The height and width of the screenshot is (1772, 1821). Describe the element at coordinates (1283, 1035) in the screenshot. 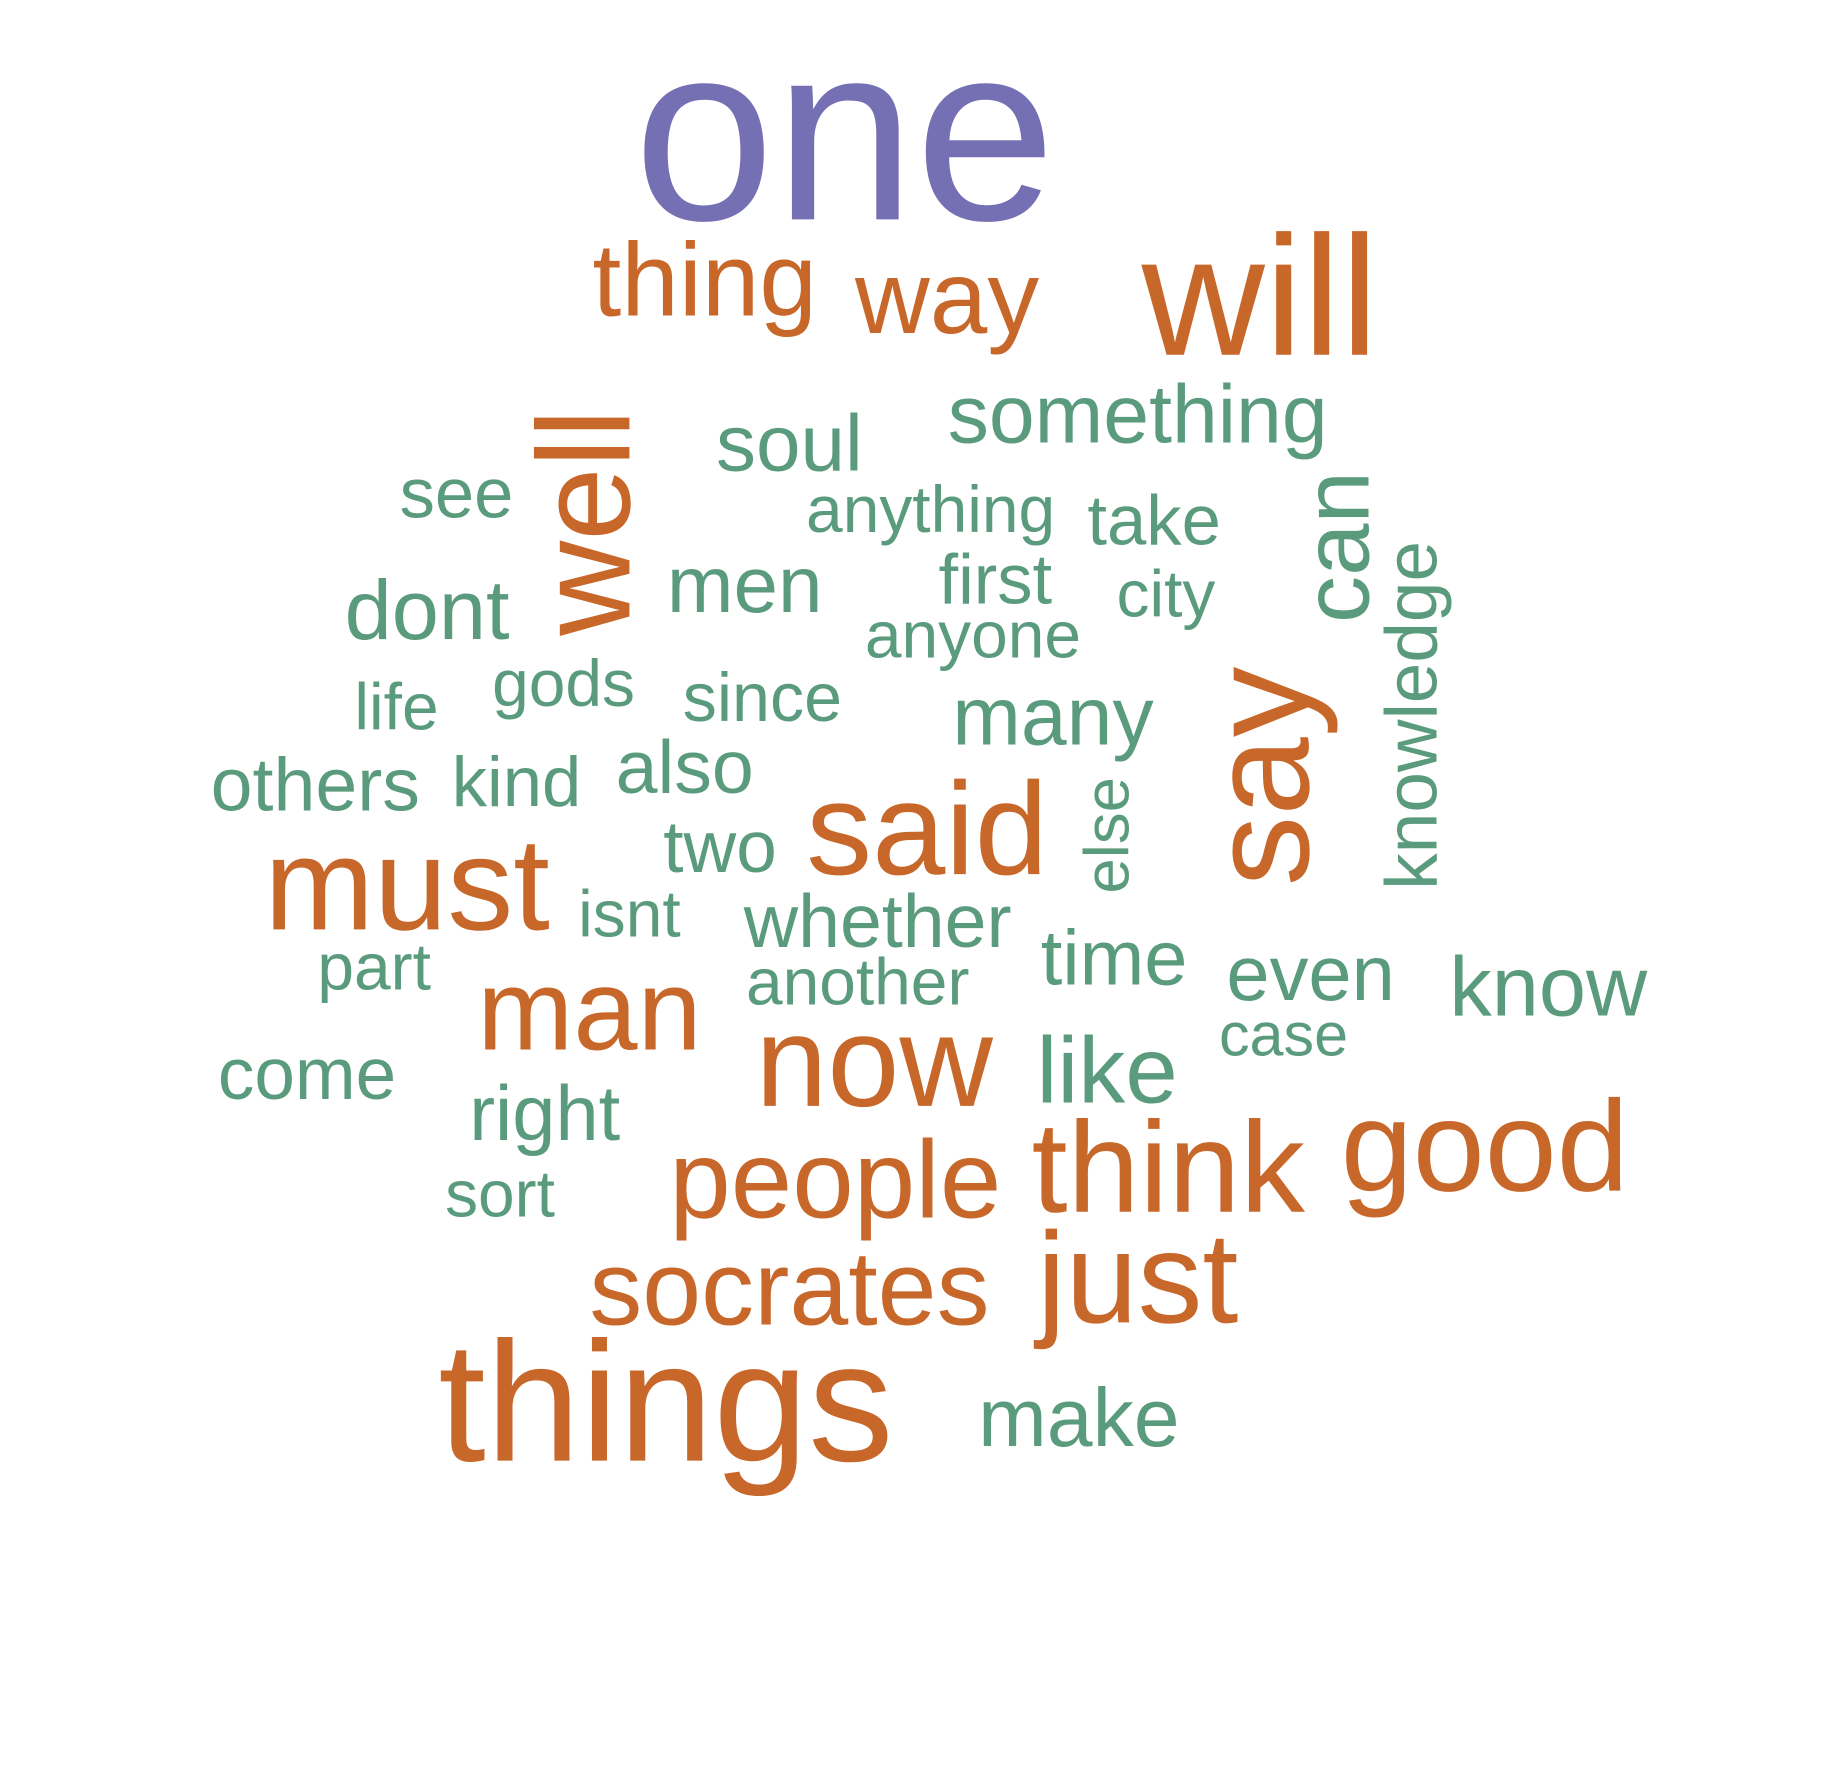

I see `word-case: case` at that location.